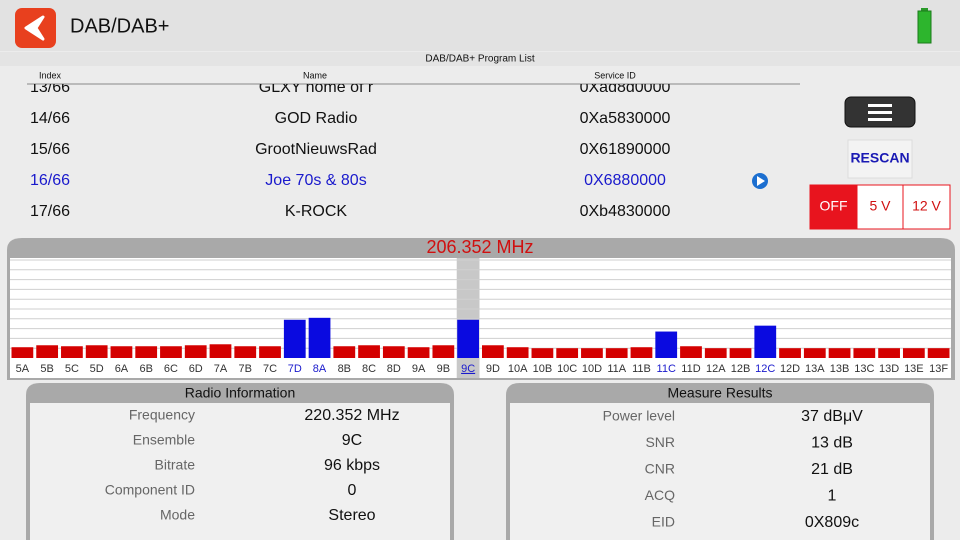 The width and height of the screenshot is (960, 540). I want to click on back-button, so click(35, 28).